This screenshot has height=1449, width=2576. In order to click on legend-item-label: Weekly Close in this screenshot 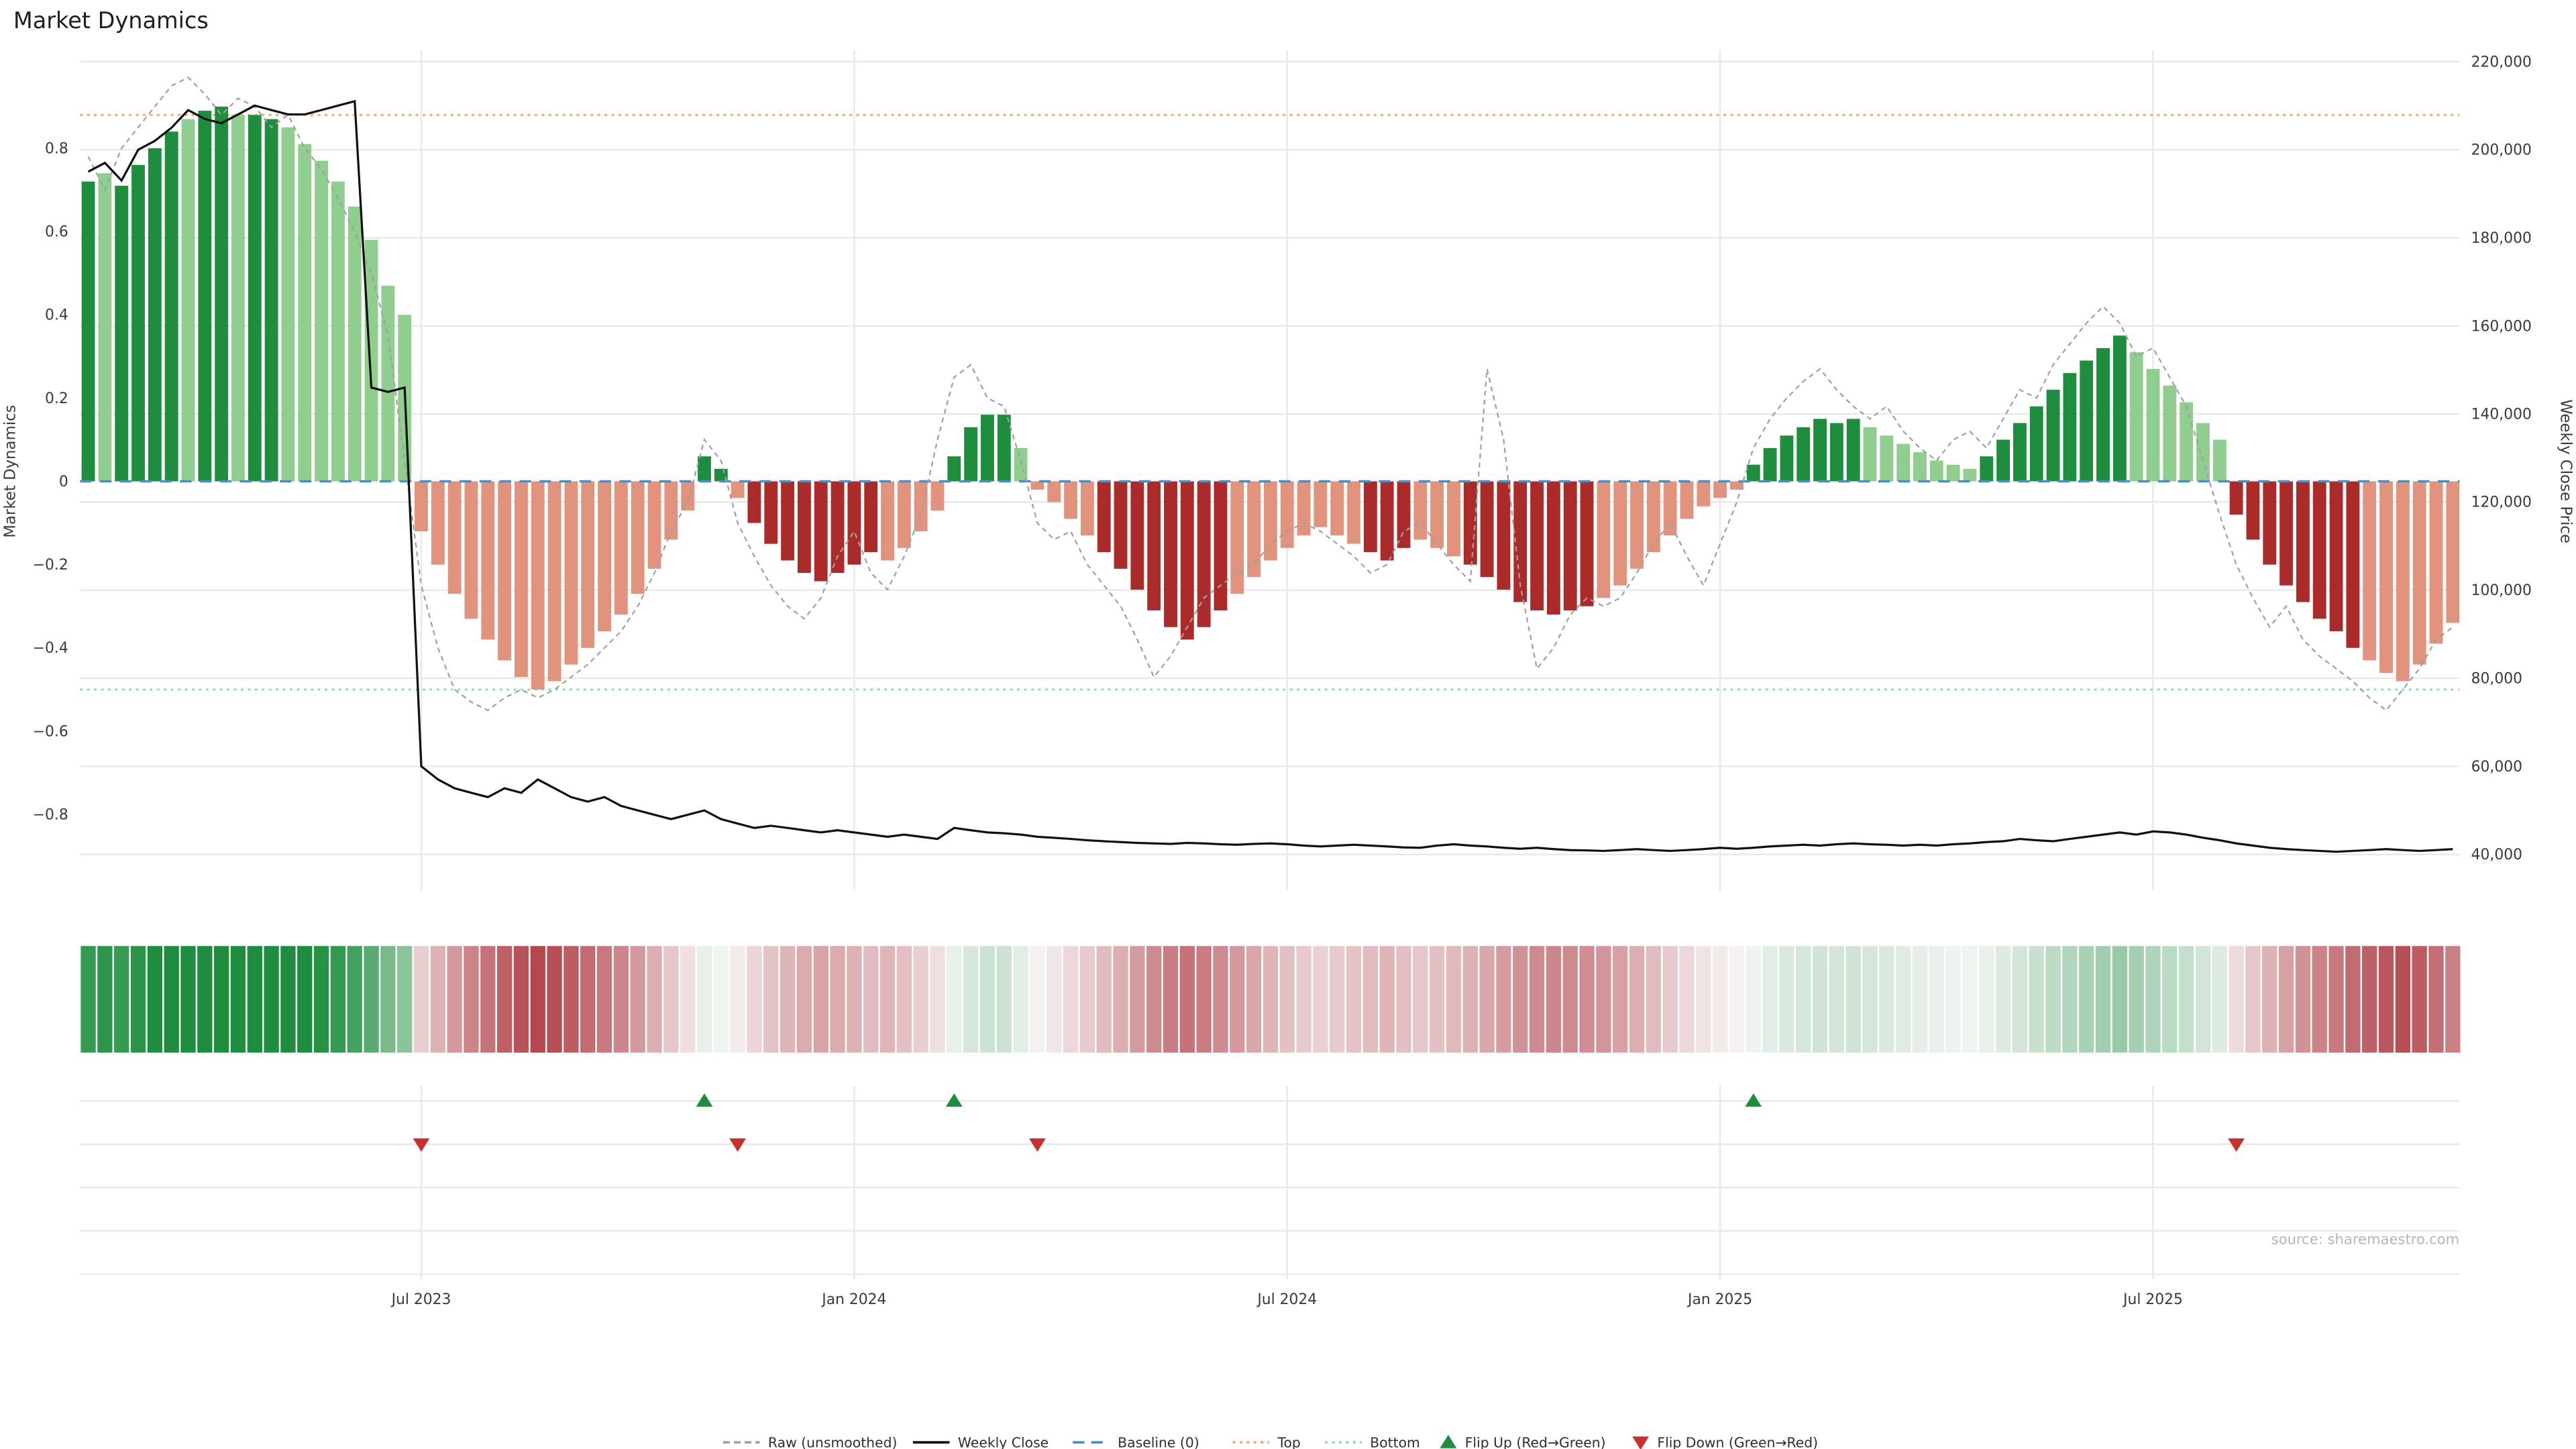, I will do `click(1003, 1441)`.